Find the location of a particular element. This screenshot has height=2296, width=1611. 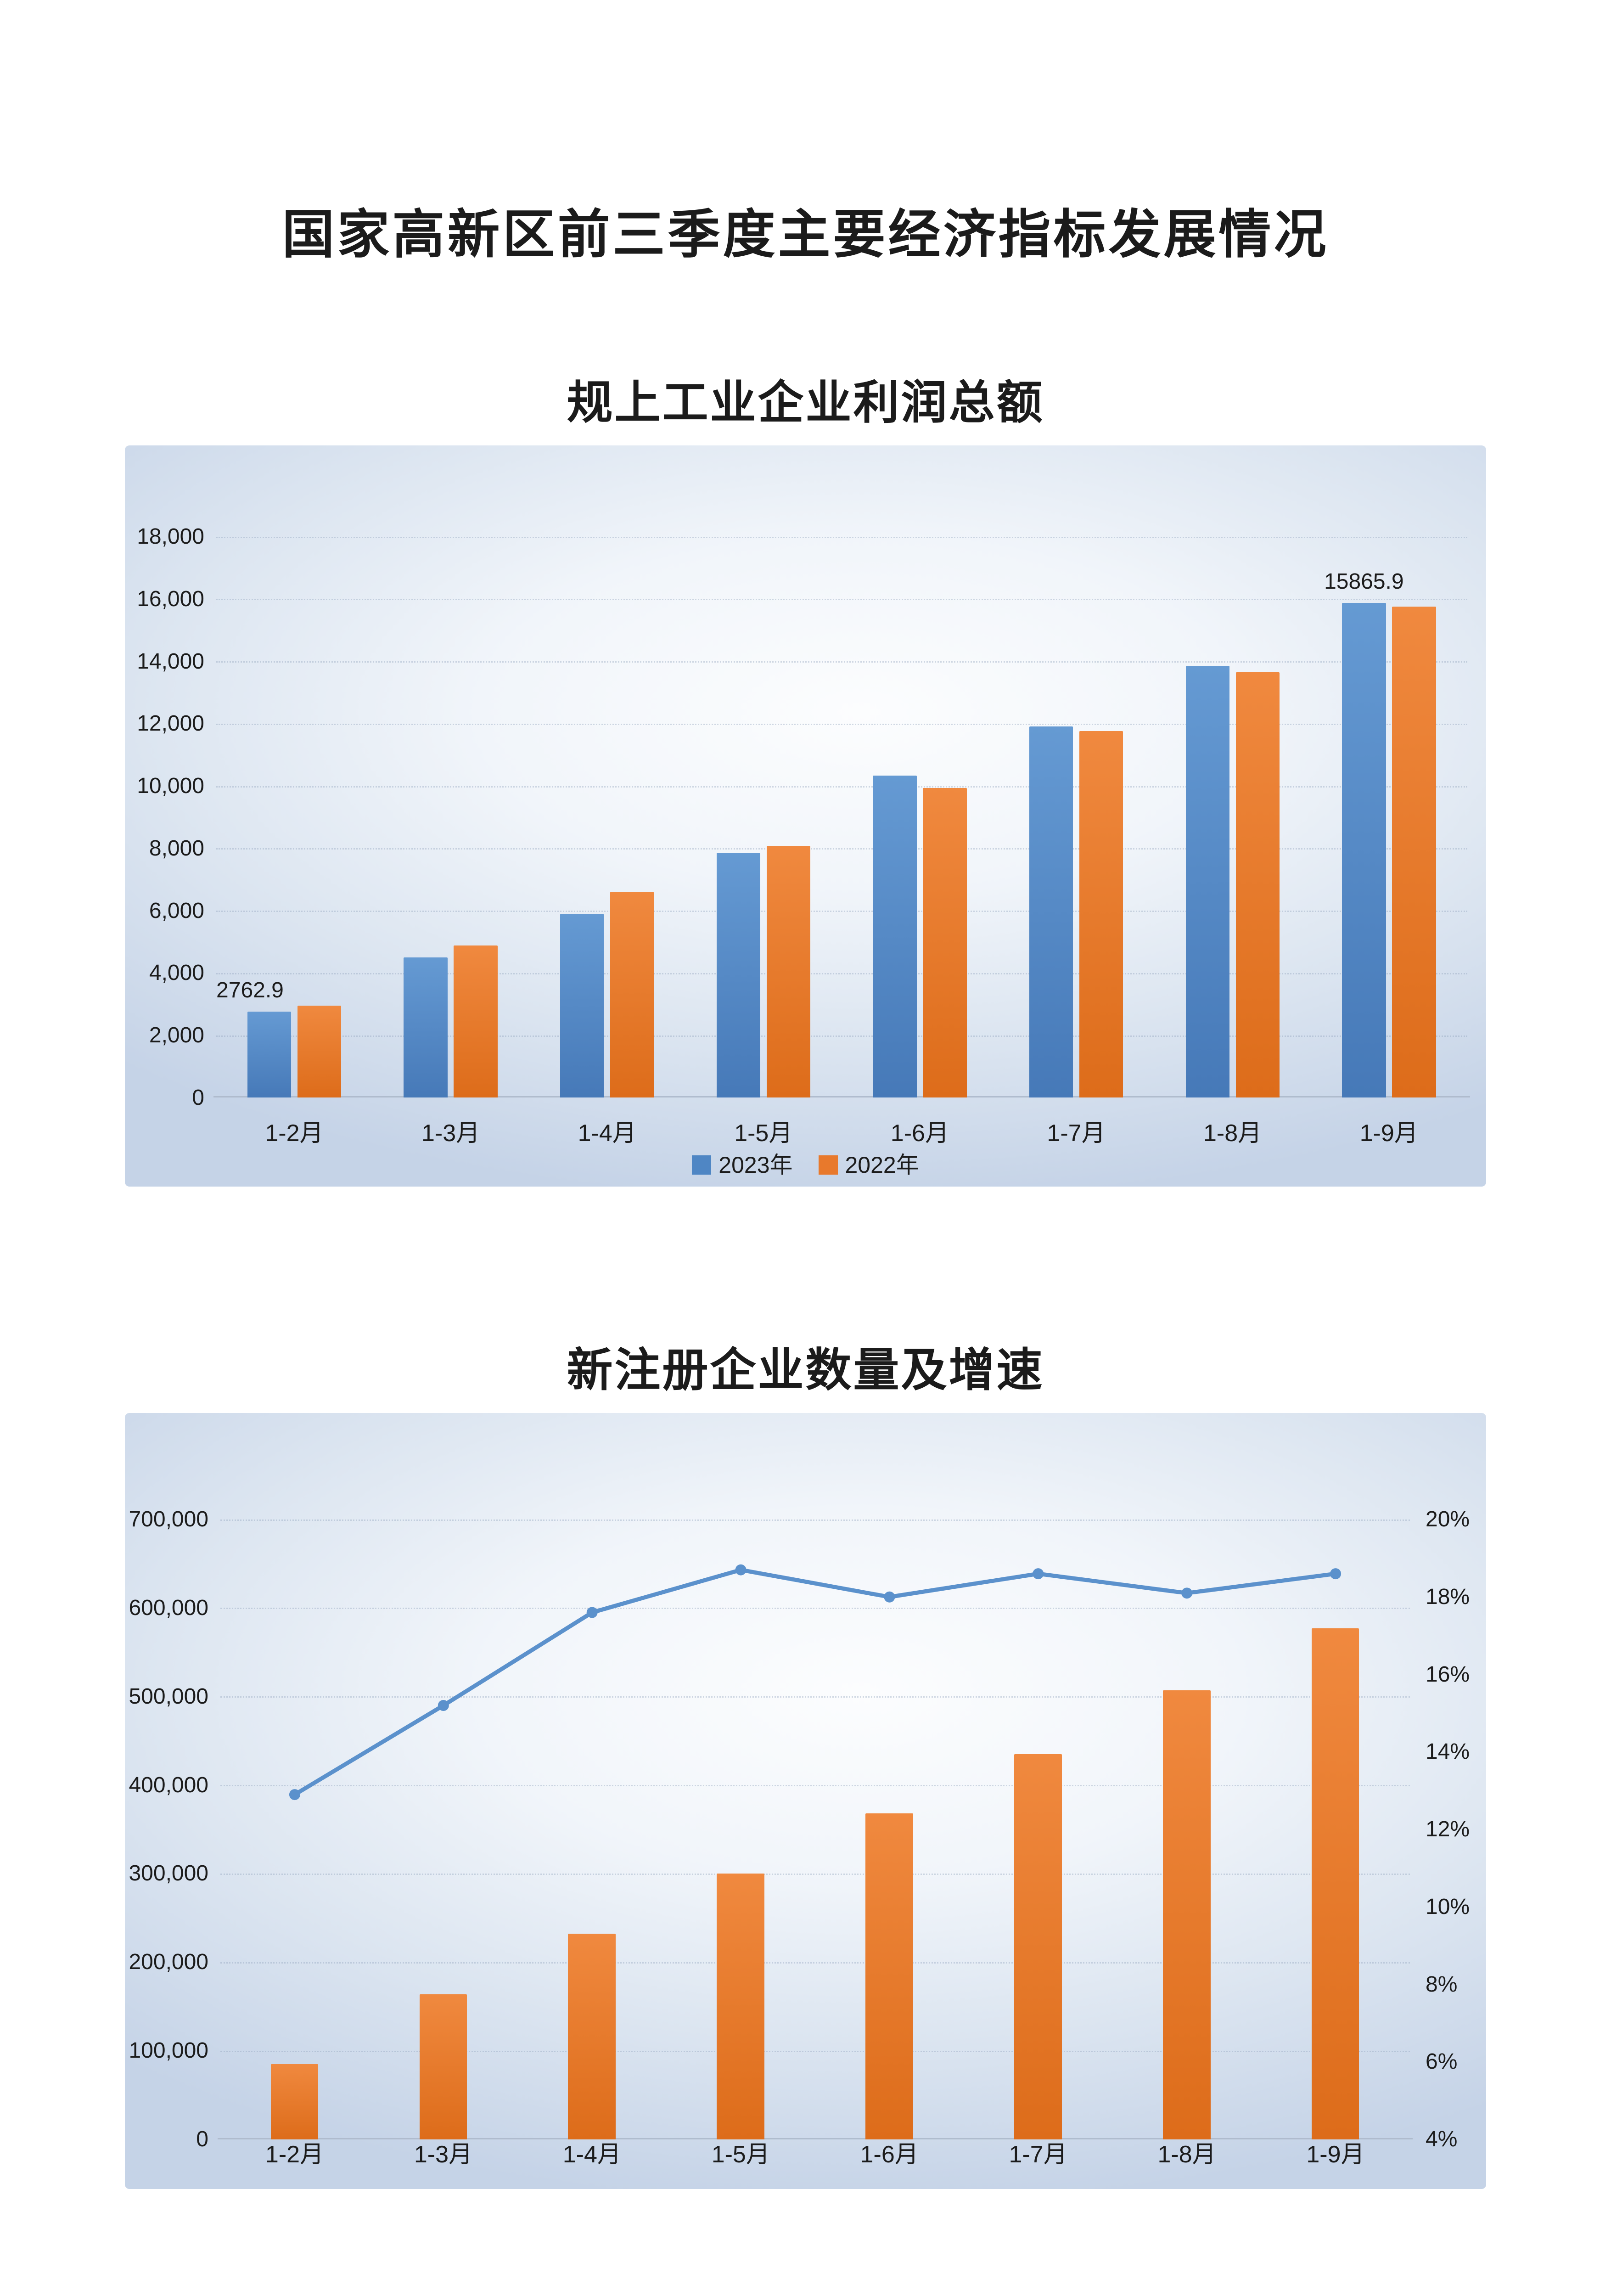

y-axis-tick-label: 700,000 is located at coordinates (169, 1519).